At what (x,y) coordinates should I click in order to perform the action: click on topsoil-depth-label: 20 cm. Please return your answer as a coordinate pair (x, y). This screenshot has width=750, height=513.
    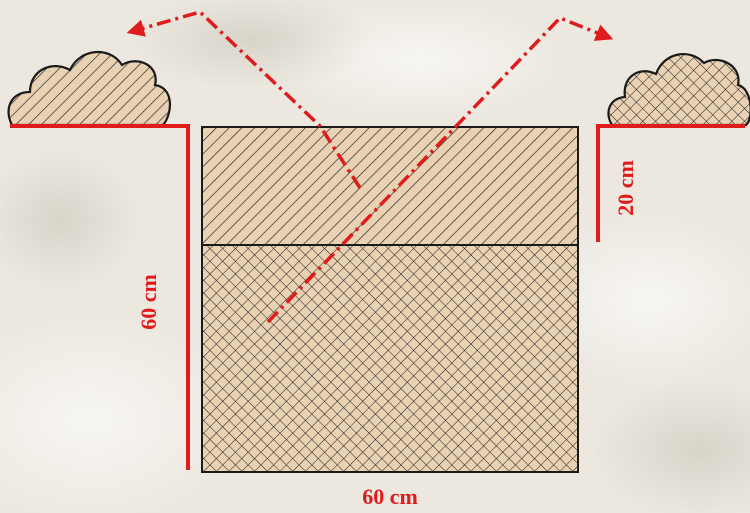
    Looking at the image, I should click on (625, 188).